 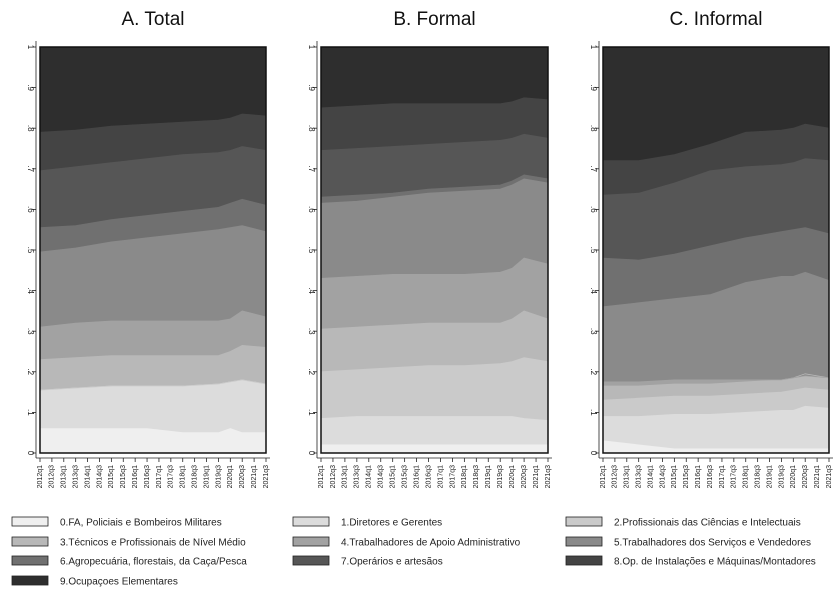 What do you see at coordinates (805, 476) in the screenshot?
I see `x-tick-label: 2020q3` at bounding box center [805, 476].